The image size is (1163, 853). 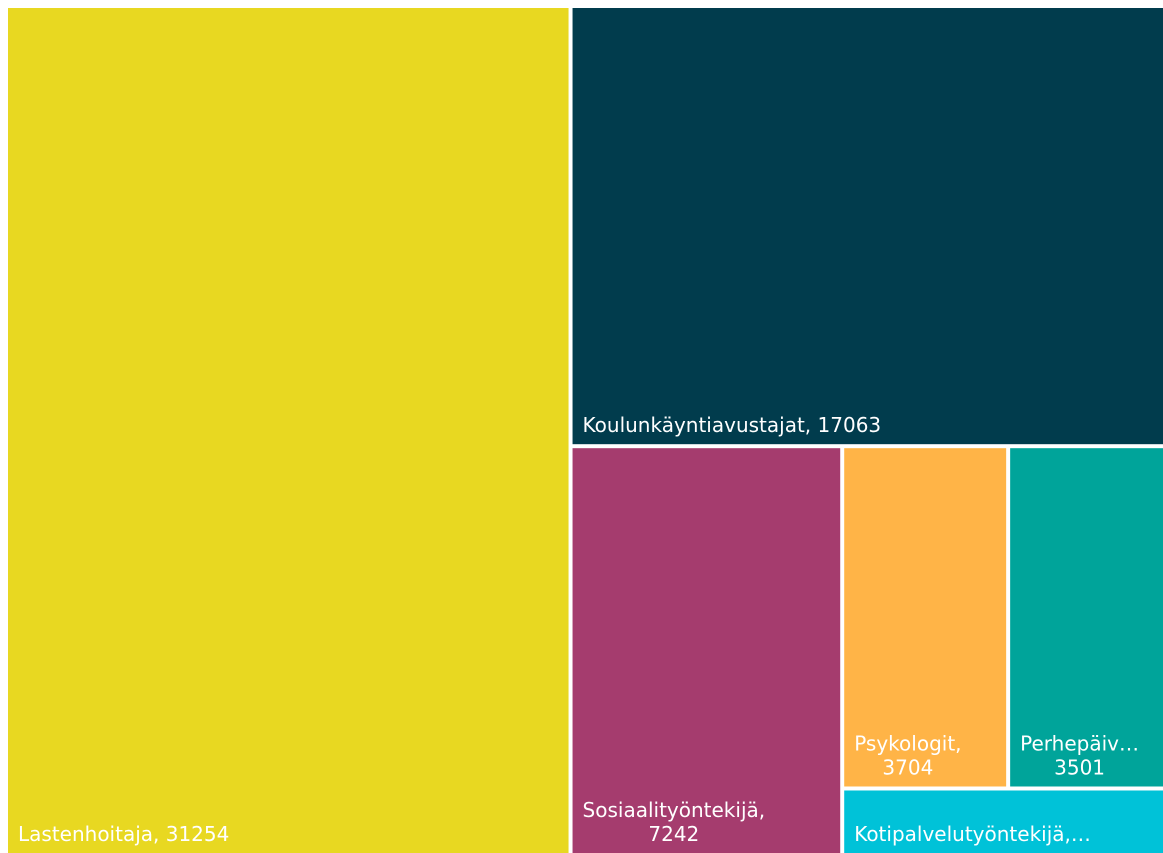 I want to click on tile-label: Lastenhoitaja, 31254, so click(x=123, y=834).